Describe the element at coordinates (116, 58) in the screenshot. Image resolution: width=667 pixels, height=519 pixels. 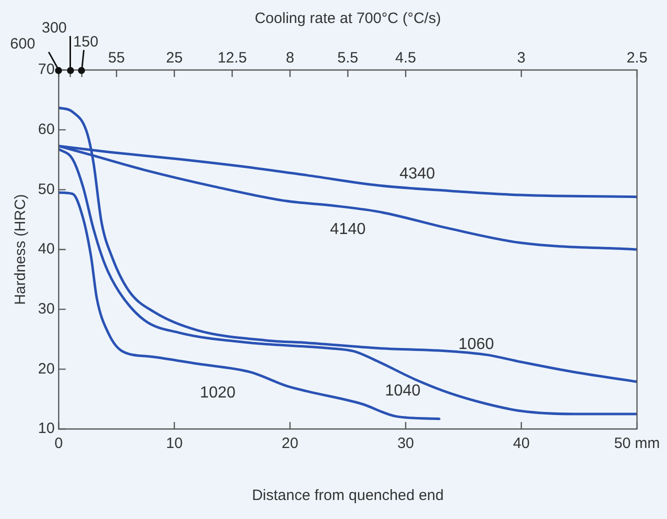
I see `text: 55` at that location.